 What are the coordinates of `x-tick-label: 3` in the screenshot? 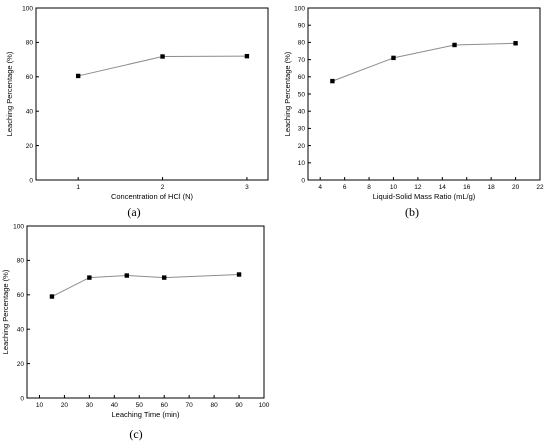 It's located at (247, 187).